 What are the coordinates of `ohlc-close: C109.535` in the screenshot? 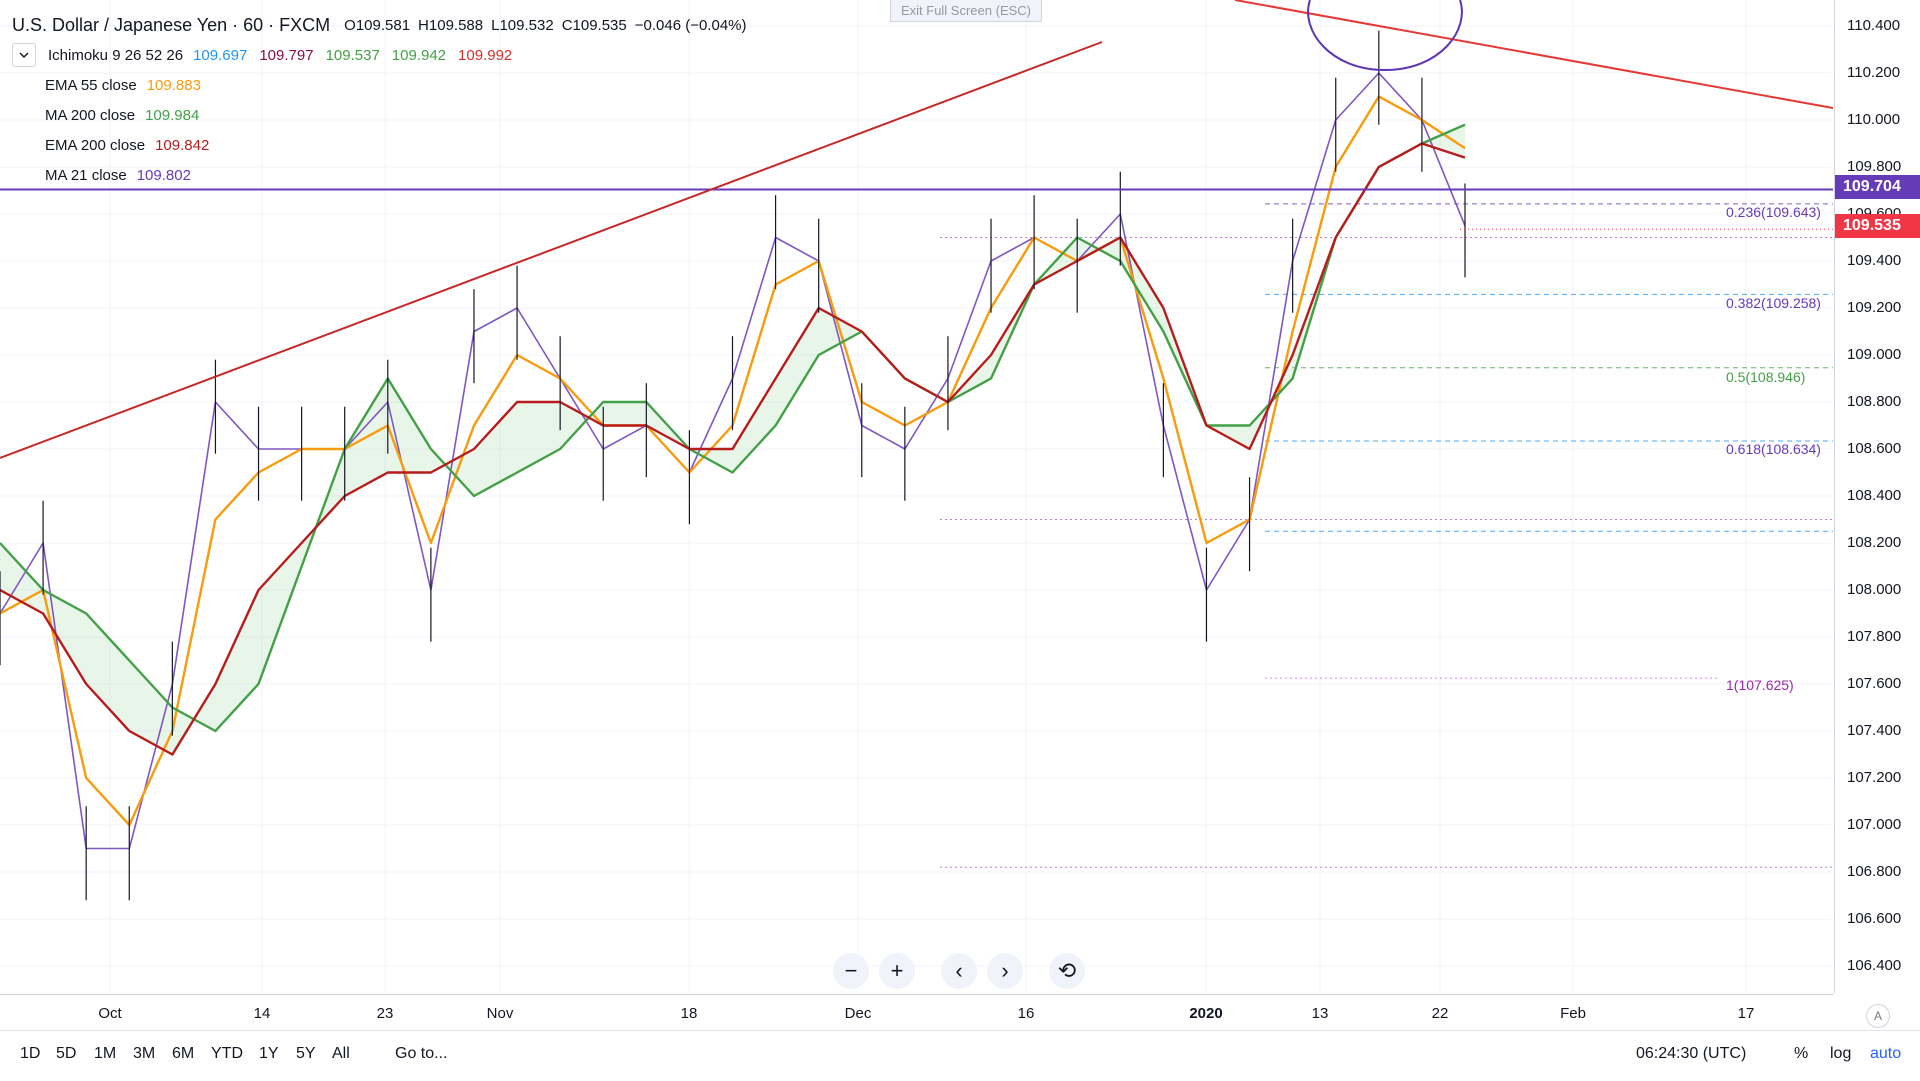 It's located at (594, 25).